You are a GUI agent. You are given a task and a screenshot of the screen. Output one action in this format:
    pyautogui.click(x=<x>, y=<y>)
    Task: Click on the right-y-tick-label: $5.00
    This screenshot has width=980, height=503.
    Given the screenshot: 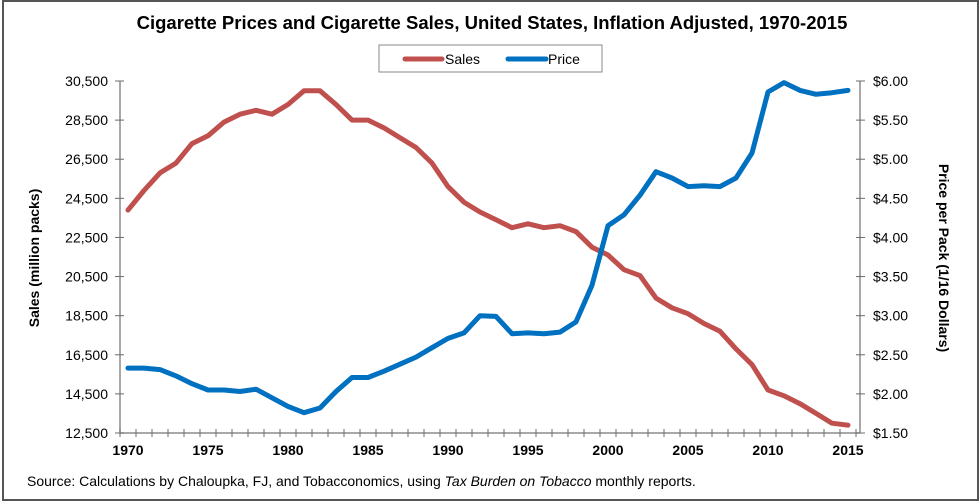 What is the action you would take?
    pyautogui.click(x=890, y=159)
    